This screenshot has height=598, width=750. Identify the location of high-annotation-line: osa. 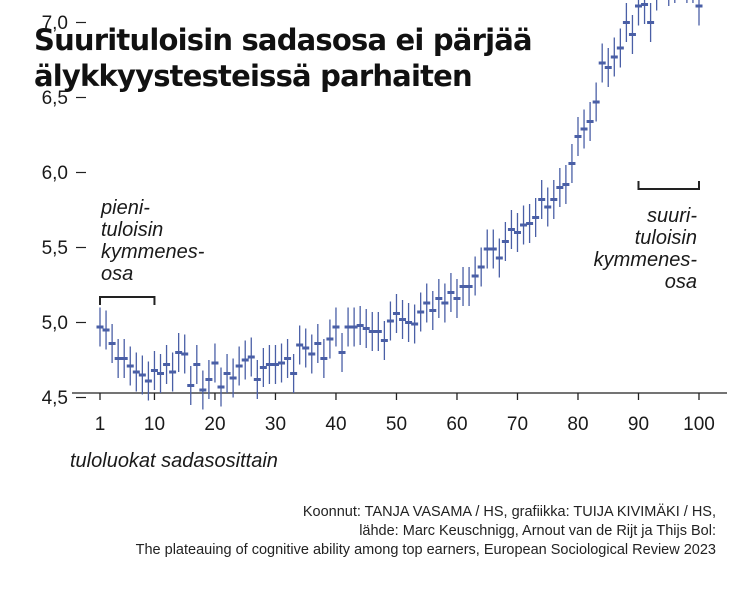
(681, 282).